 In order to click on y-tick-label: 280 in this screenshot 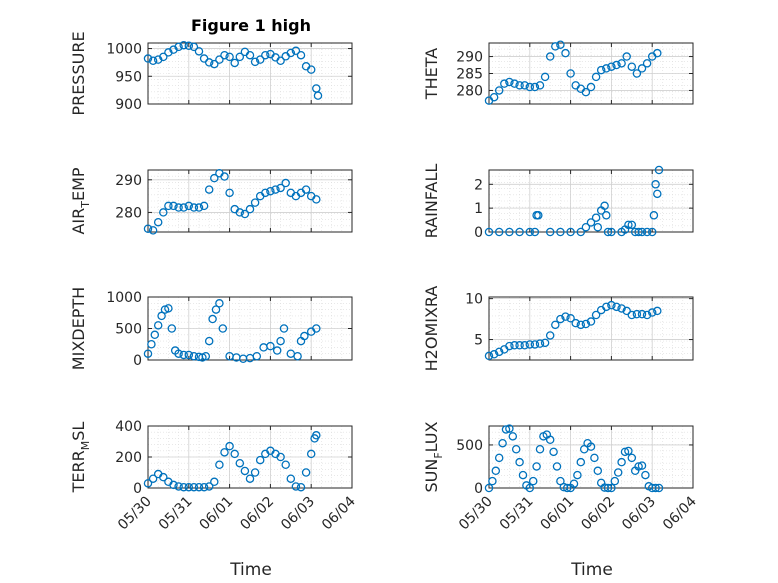, I will do `click(469, 91)`.